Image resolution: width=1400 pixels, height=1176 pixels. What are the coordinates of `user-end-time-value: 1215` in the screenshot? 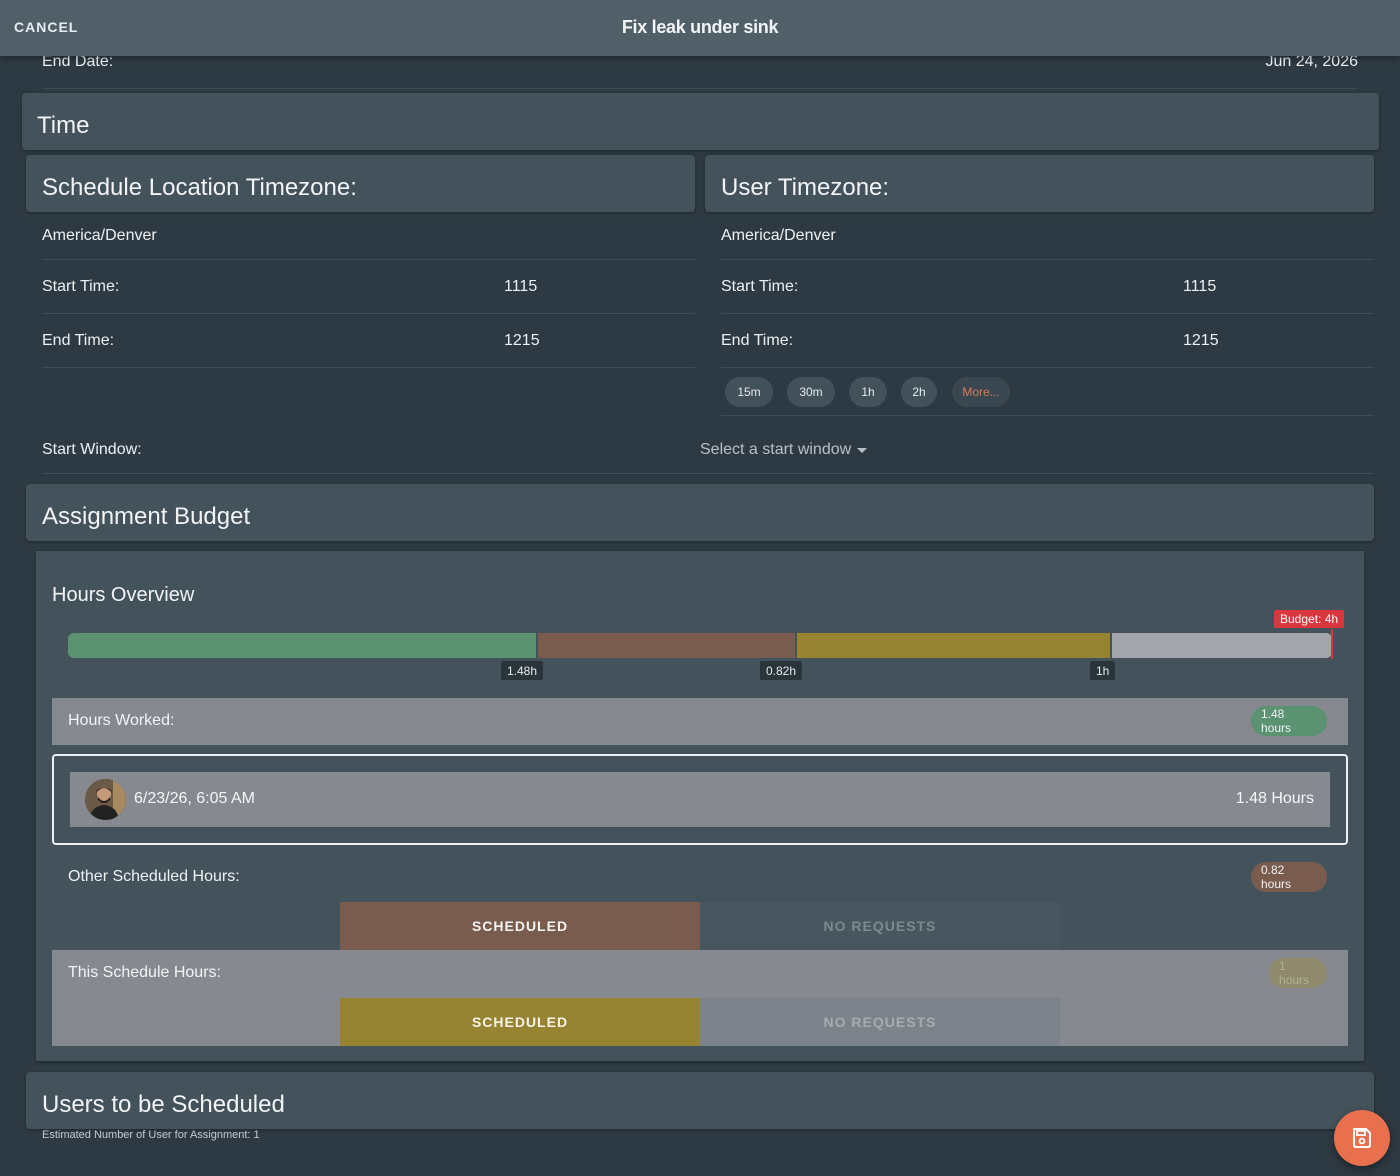 It's located at (1201, 340).